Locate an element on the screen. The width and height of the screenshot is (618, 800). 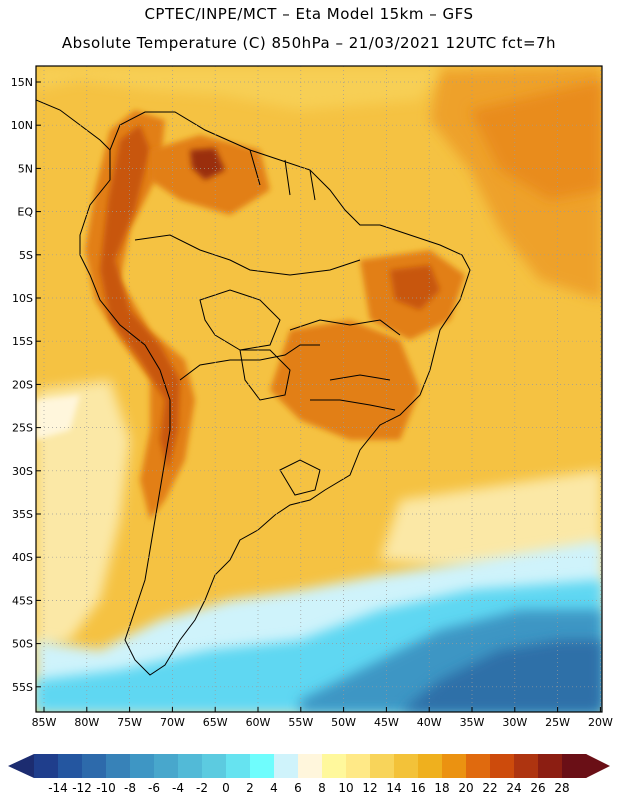
colorbar-label: 0 is located at coordinates (226, 788).